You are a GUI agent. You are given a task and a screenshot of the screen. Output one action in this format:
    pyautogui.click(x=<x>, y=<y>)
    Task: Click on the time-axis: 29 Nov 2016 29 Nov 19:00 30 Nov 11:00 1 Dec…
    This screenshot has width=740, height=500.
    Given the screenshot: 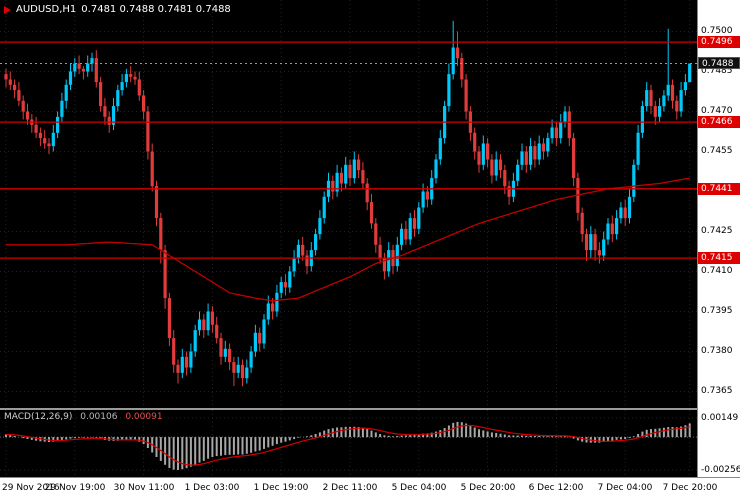 What is the action you would take?
    pyautogui.click(x=370, y=488)
    